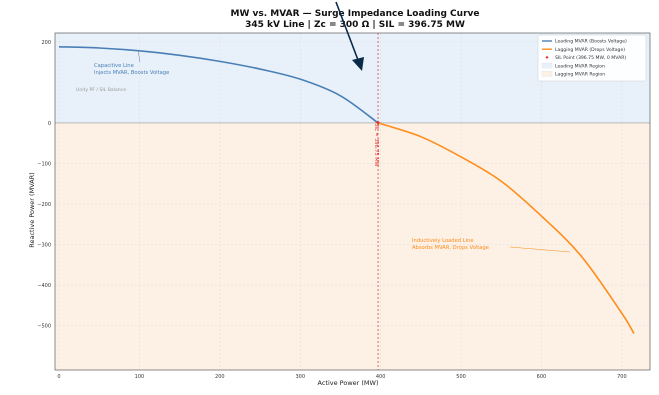  Describe the element at coordinates (58, 377) in the screenshot. I see `x-tick-label: 0` at that location.